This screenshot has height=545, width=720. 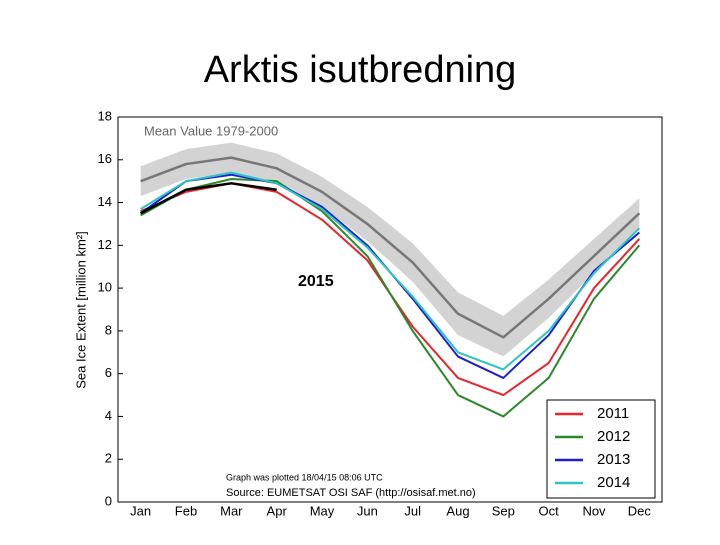 What do you see at coordinates (108, 500) in the screenshot?
I see `y-tick-label: 0` at bounding box center [108, 500].